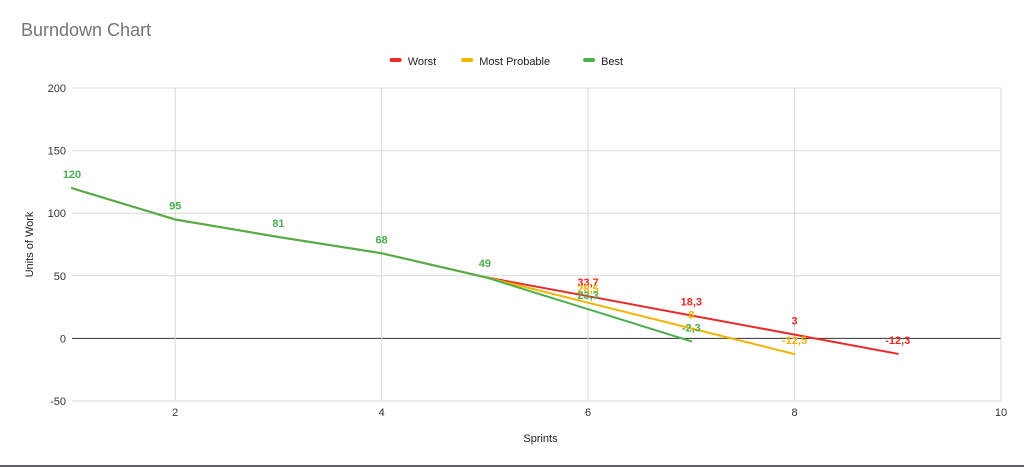  Describe the element at coordinates (60, 277) in the screenshot. I see `y-tick-label: 50` at that location.